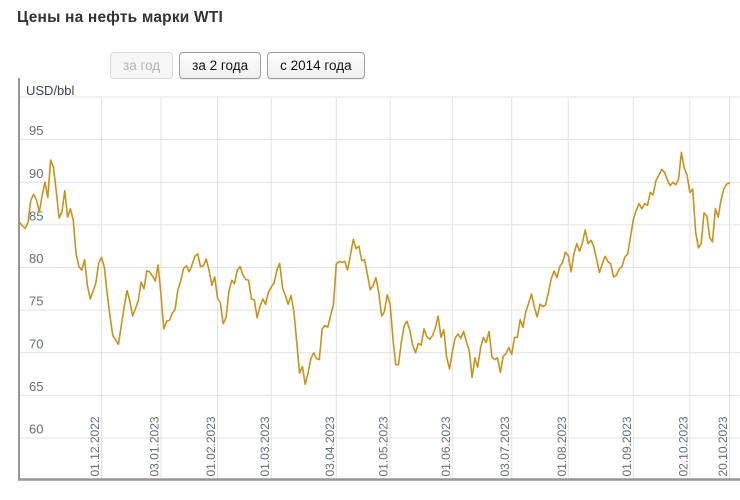  Describe the element at coordinates (723, 446) in the screenshot. I see `x-tick-label: 20.10.2023` at that location.